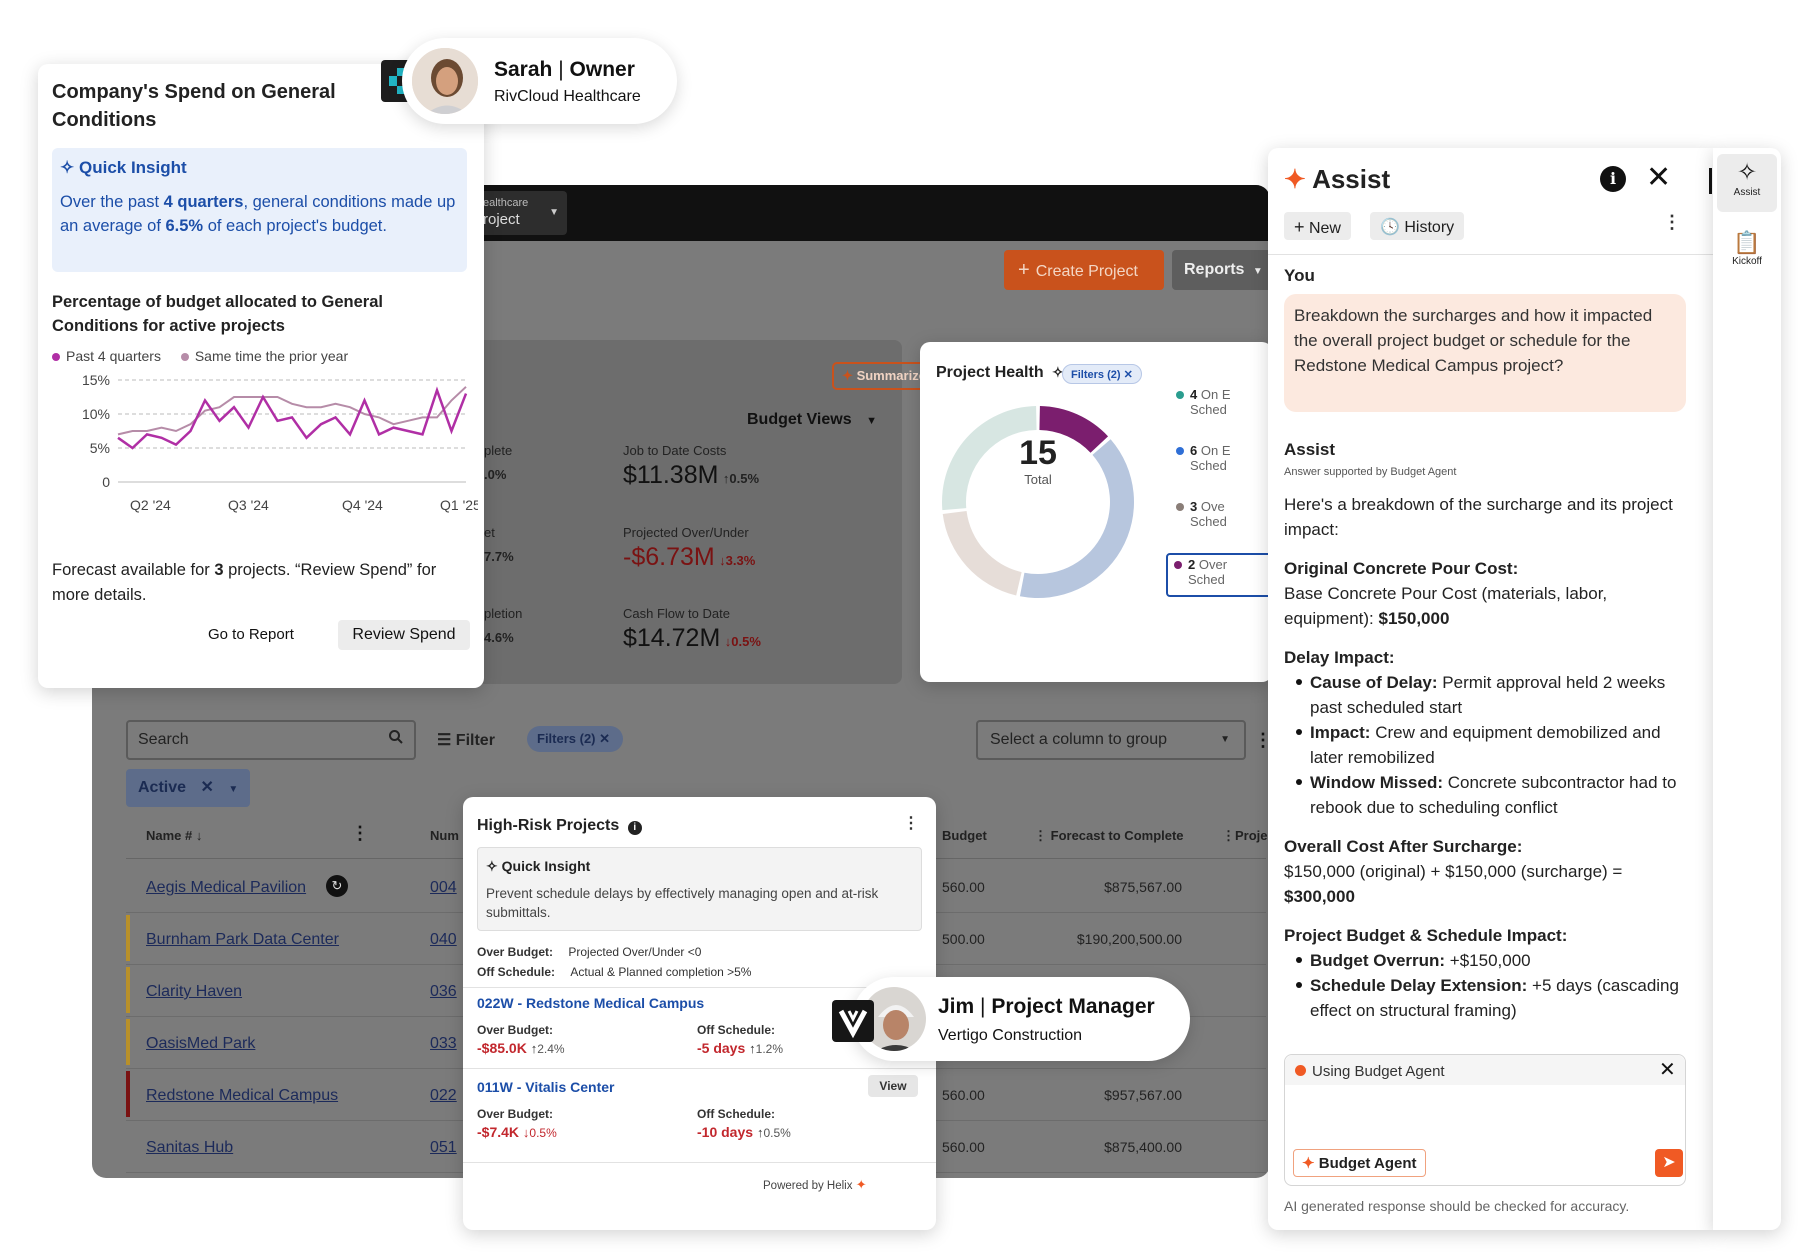 This screenshot has height=1253, width=1798. I want to click on active-filter-pill: Active ✕ ▼, so click(188, 788).